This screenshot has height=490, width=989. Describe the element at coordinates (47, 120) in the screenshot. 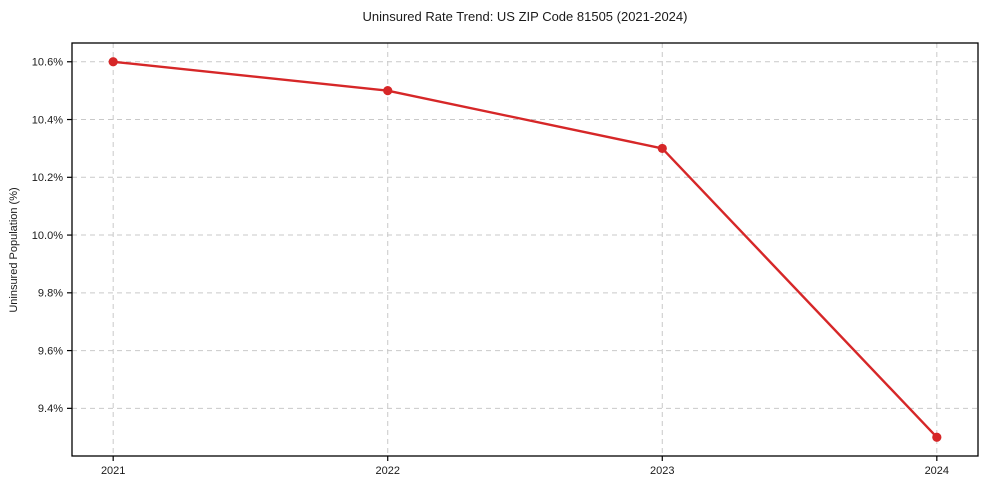

I see `y-tick-label: 10.4%` at that location.